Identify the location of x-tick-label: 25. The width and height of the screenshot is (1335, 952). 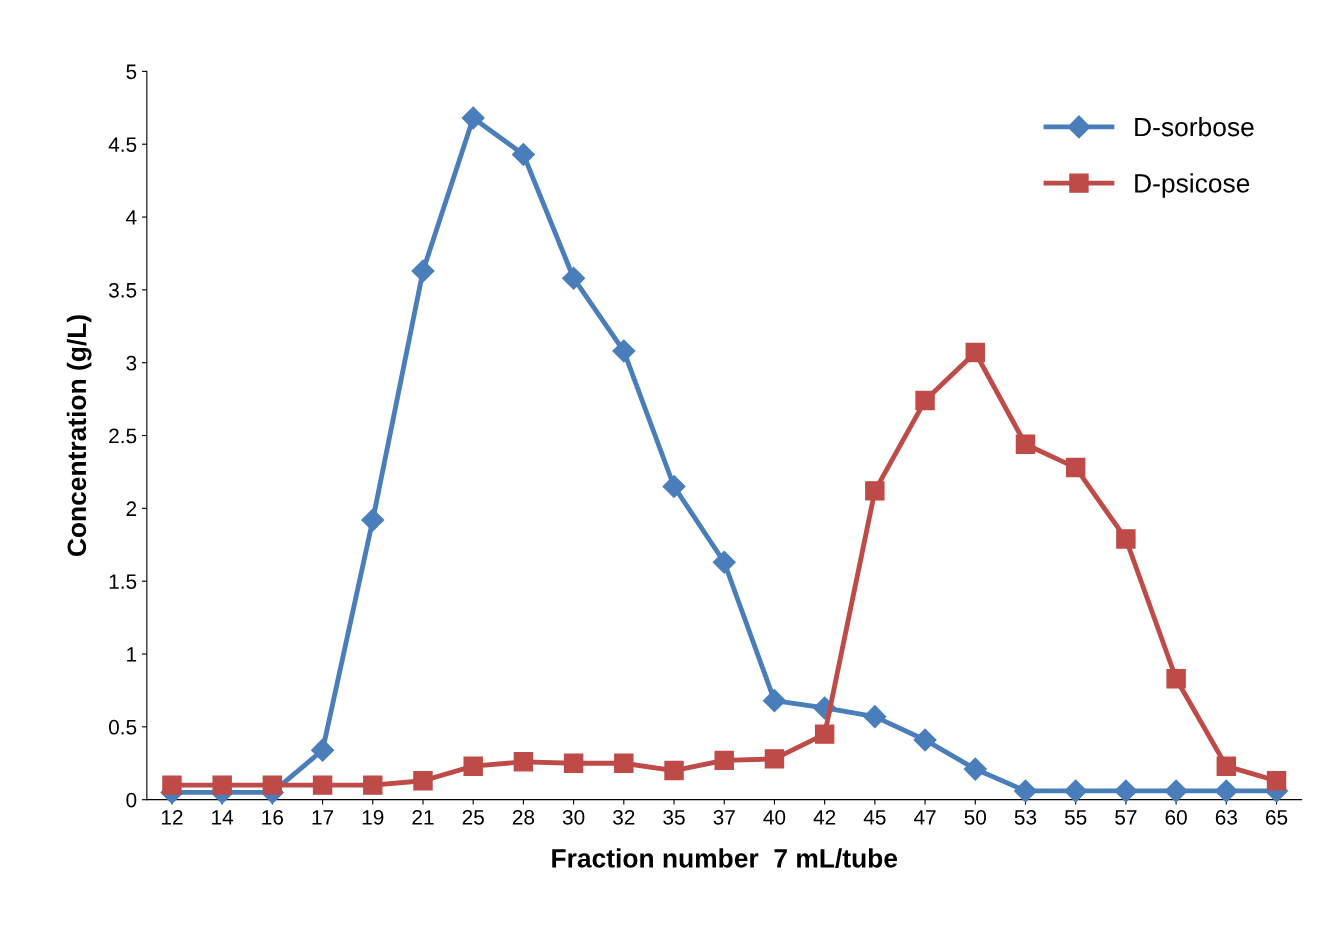
(473, 817).